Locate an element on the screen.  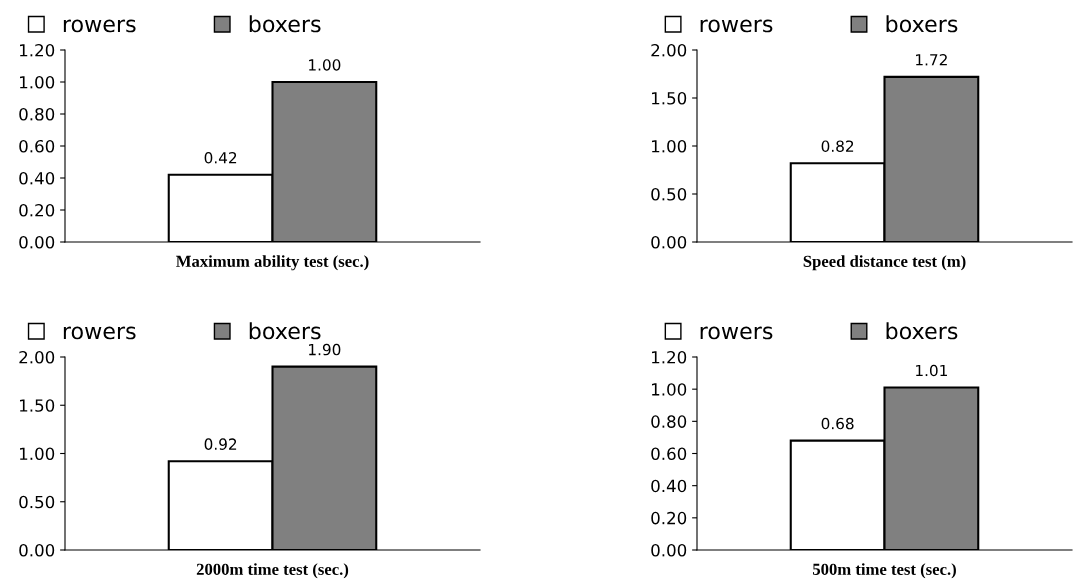
data-label: 1.90 is located at coordinates (325, 349).